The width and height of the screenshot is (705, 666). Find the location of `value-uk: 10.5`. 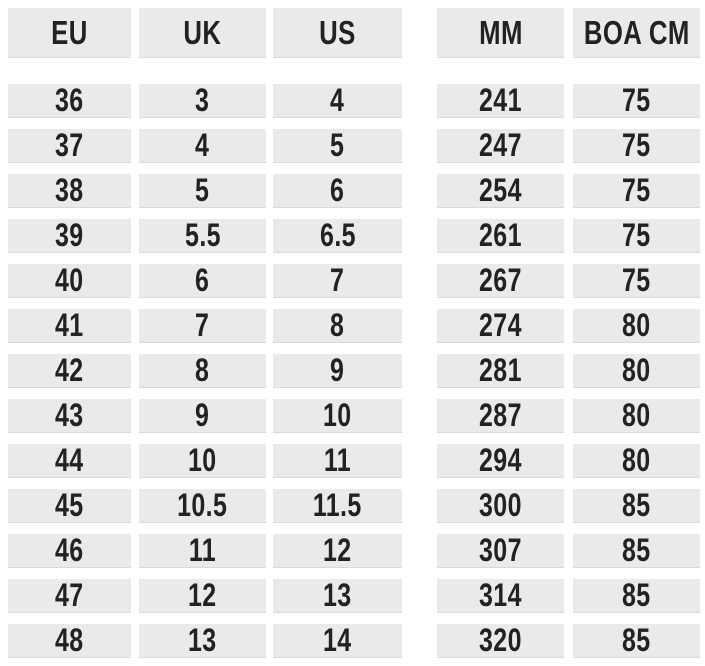

value-uk: 10.5 is located at coordinates (202, 505).